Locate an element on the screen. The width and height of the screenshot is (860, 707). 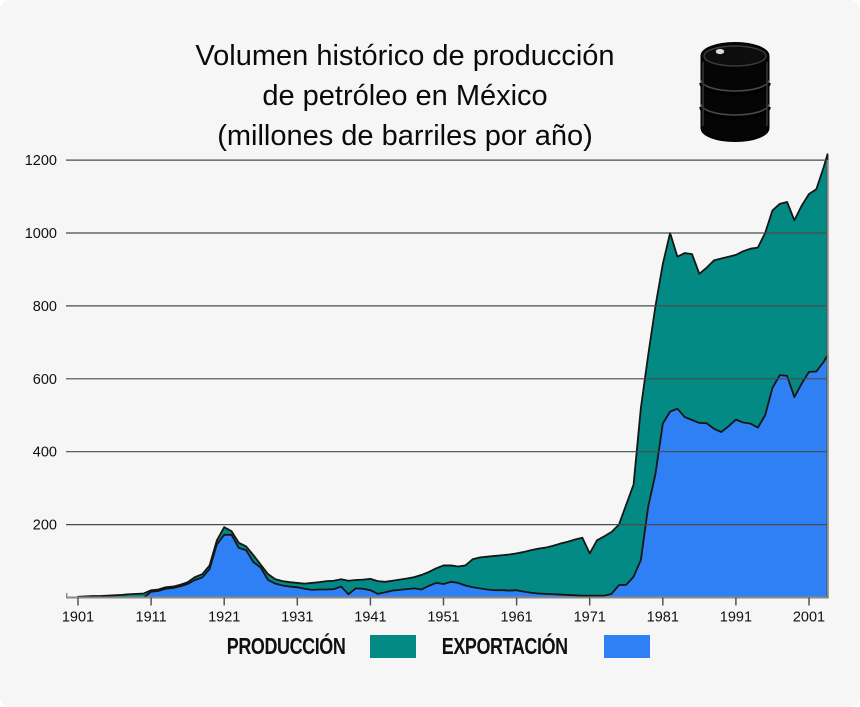
chart-title-line2: de petróleo en México is located at coordinates (405, 96).